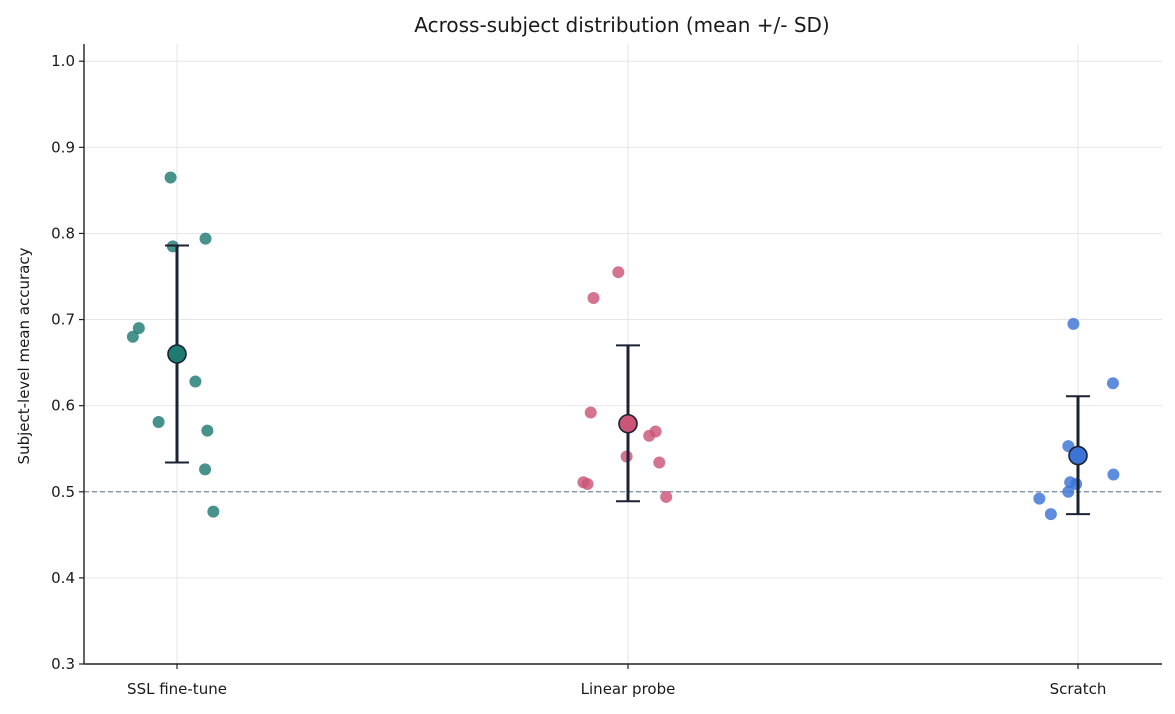 The width and height of the screenshot is (1175, 714). I want to click on y-tick-label: 0.8, so click(63, 233).